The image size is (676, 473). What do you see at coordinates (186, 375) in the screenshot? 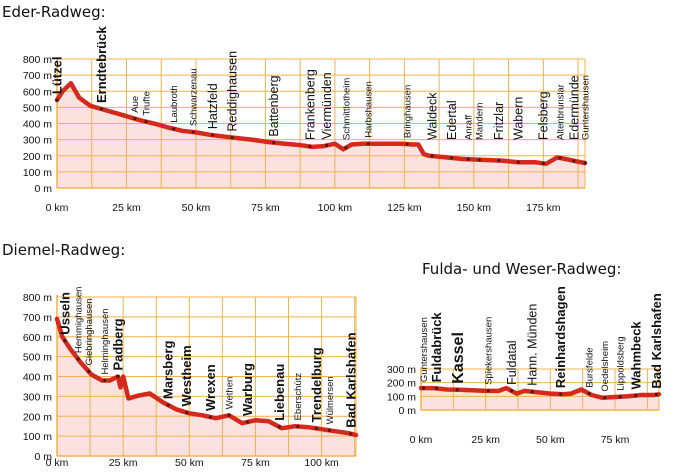
I see `diemel-place-label: Westheim` at bounding box center [186, 375].